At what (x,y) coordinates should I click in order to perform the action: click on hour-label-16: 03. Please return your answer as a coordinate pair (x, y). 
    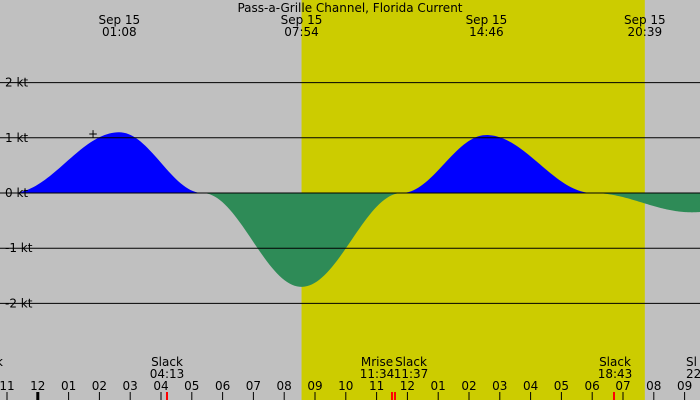
    Looking at the image, I should click on (499, 386).